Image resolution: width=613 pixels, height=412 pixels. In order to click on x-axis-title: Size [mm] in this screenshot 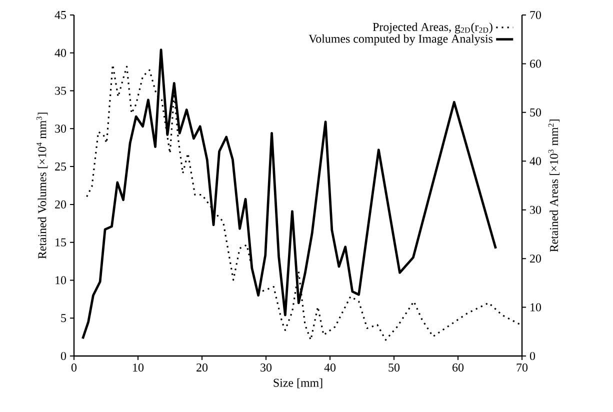, I will do `click(298, 383)`.